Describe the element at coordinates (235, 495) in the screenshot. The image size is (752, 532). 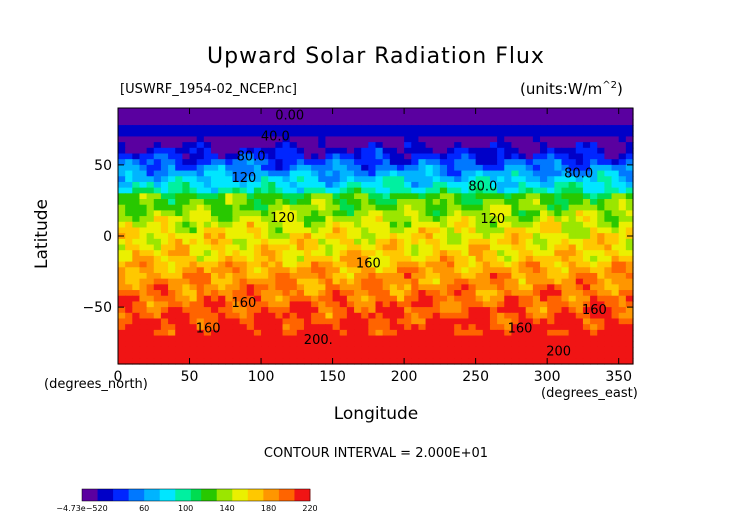
I see `colorbar-cell` at that location.